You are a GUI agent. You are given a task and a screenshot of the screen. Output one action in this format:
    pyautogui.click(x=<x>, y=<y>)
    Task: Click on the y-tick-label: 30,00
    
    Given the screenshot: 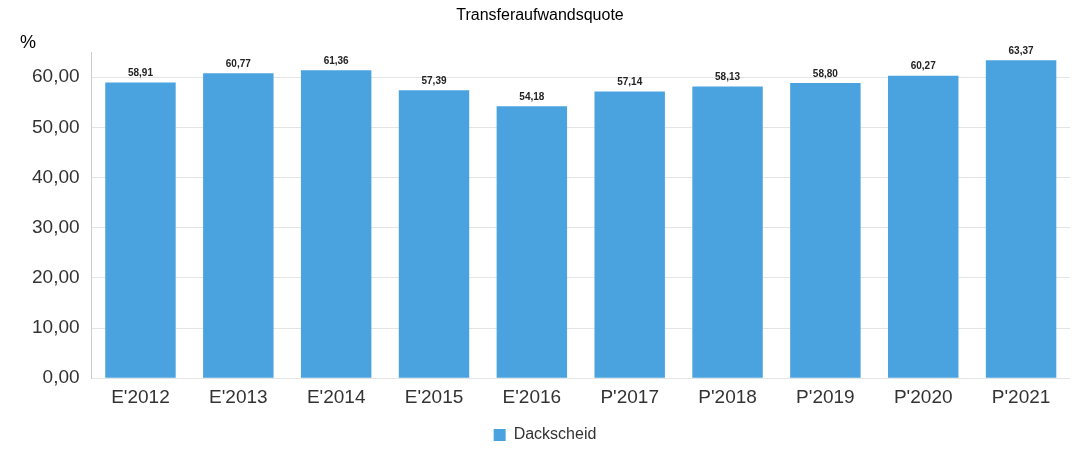 What is the action you would take?
    pyautogui.click(x=56, y=226)
    